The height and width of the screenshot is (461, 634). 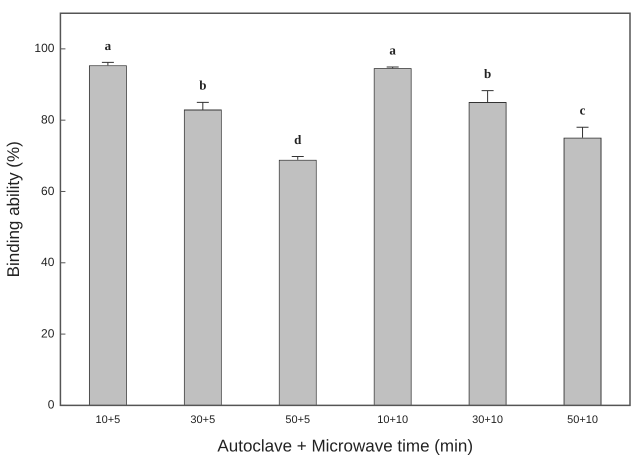 I want to click on annotation: d, so click(x=298, y=139).